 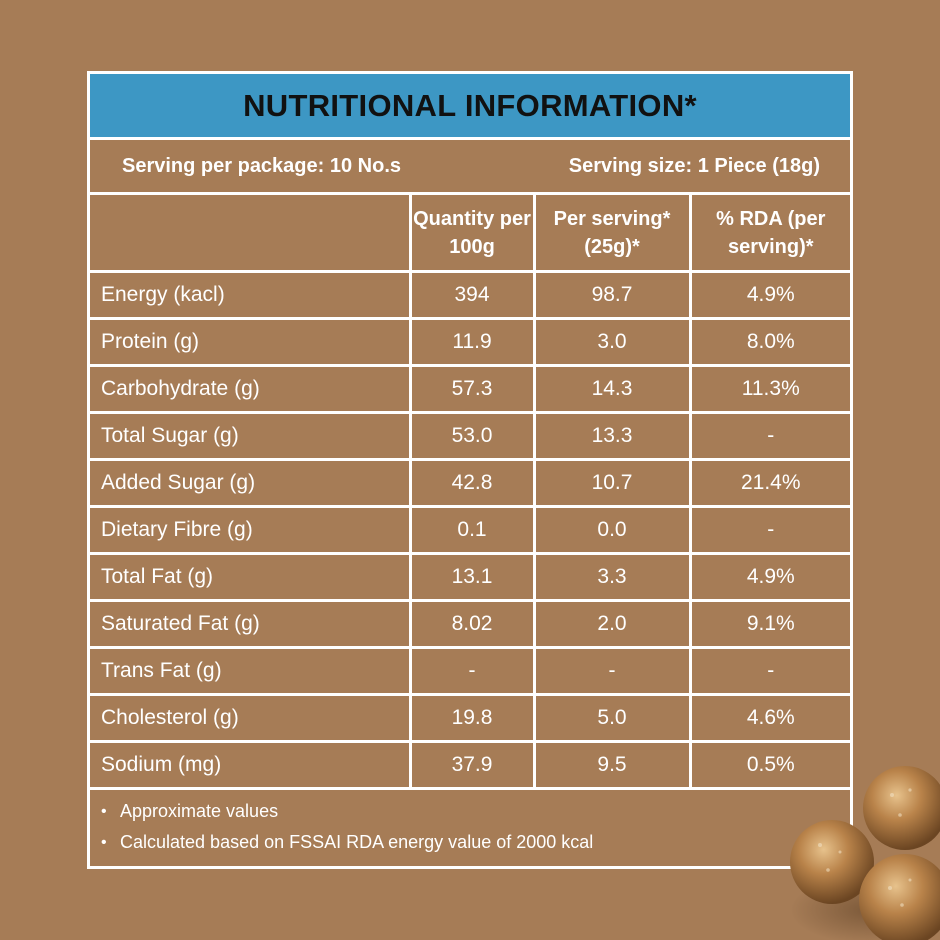 I want to click on column-header-per-100g: Quantity per 100g, so click(x=472, y=234).